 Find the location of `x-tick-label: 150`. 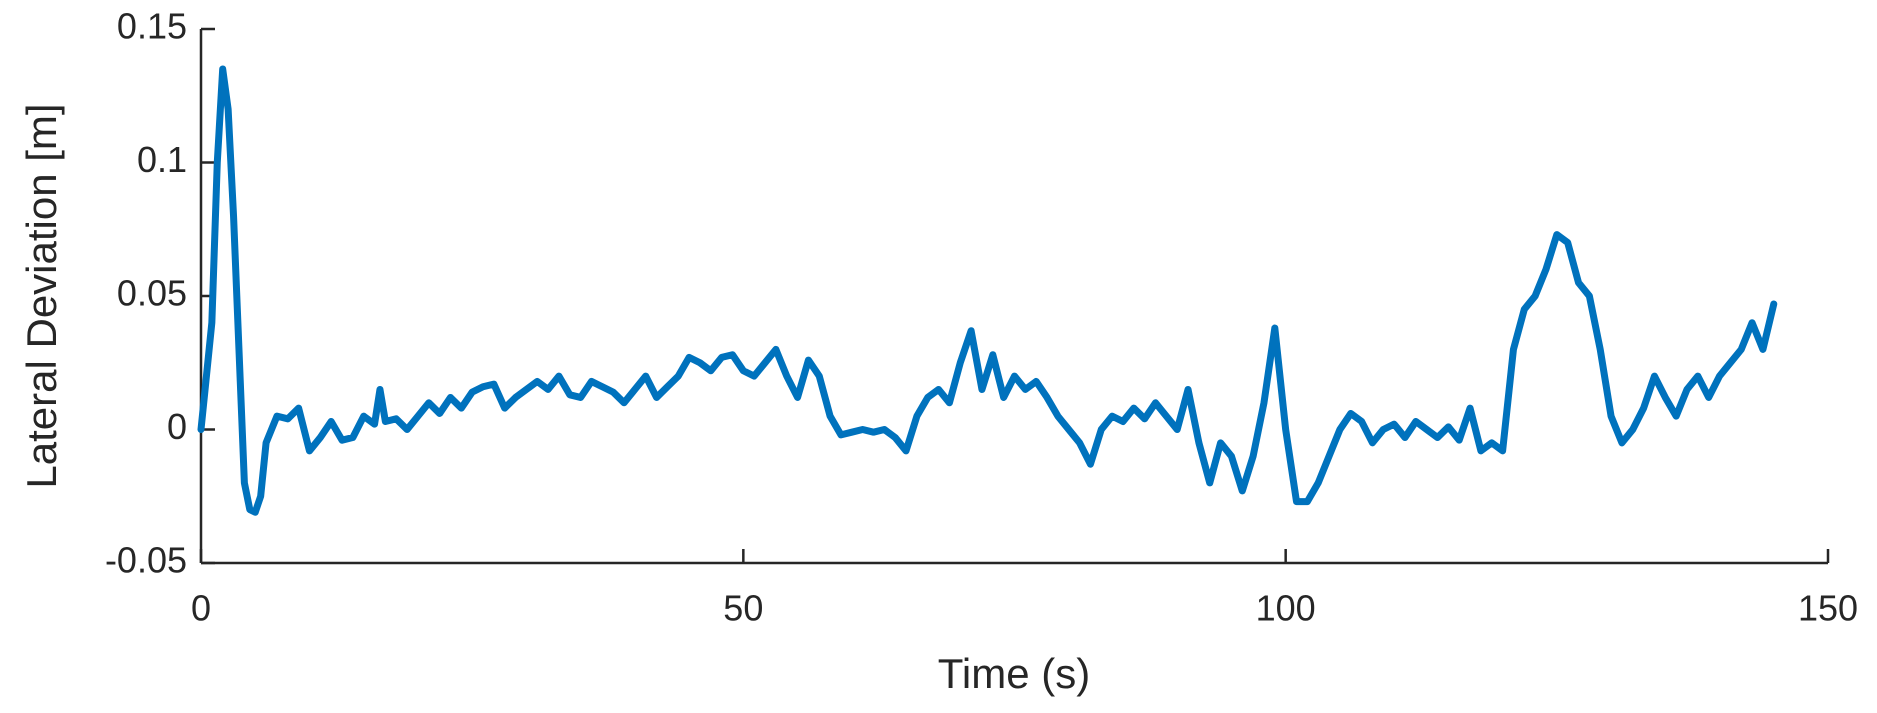

x-tick-label: 150 is located at coordinates (1828, 608).